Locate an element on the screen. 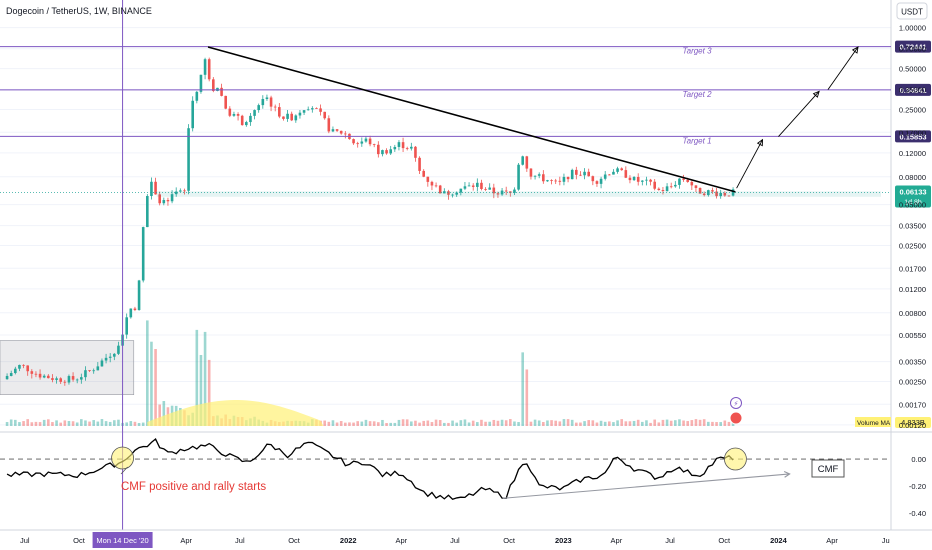 The width and height of the screenshot is (932, 550). range-box is located at coordinates (67, 367).